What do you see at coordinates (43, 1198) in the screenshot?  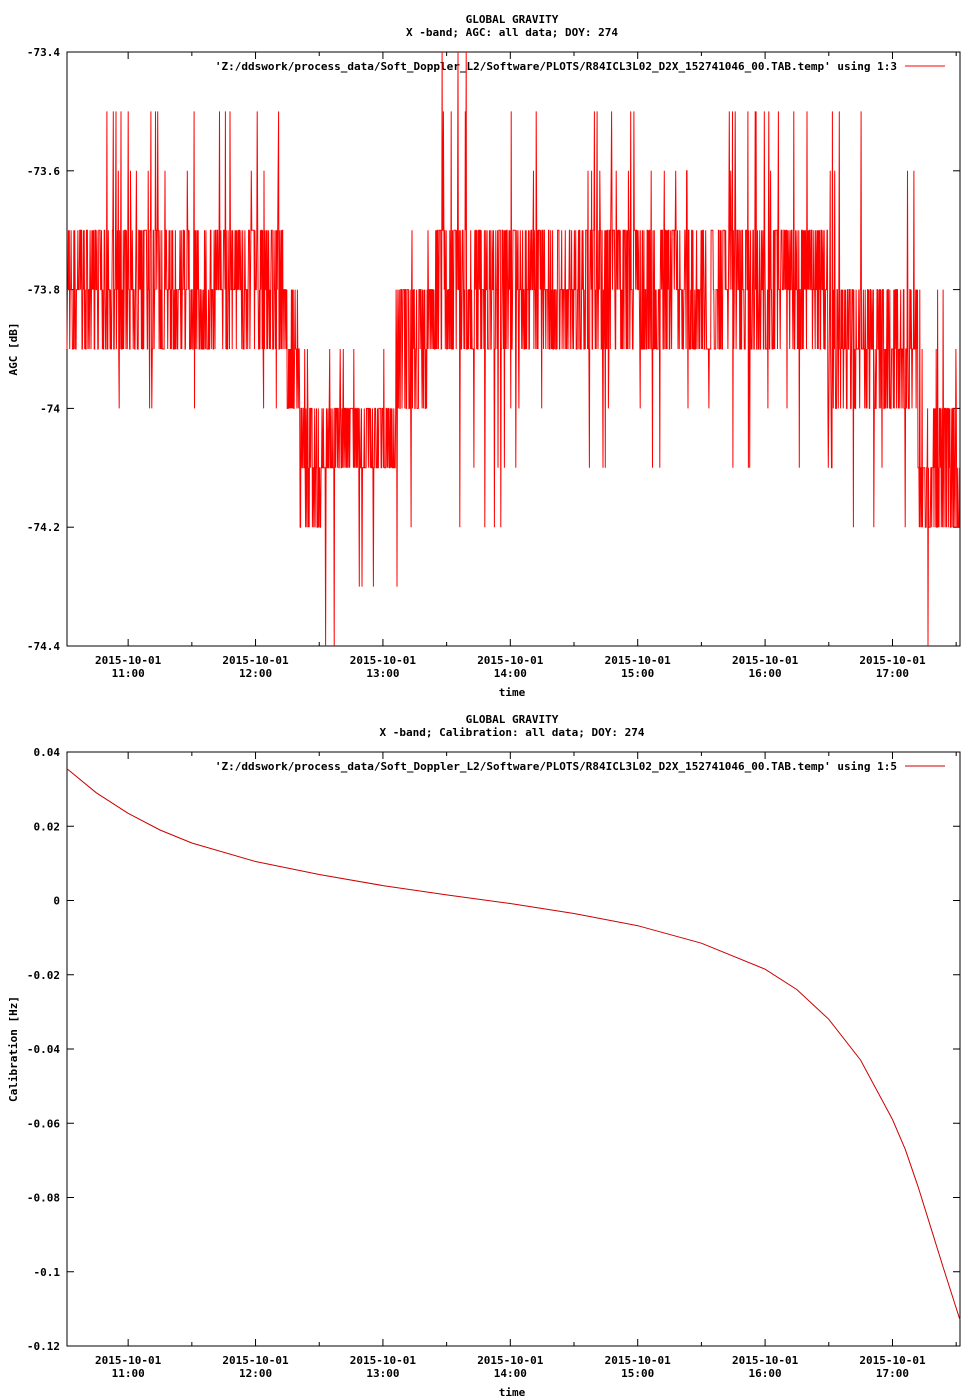 I see `y-tick-label: -0.08` at bounding box center [43, 1198].